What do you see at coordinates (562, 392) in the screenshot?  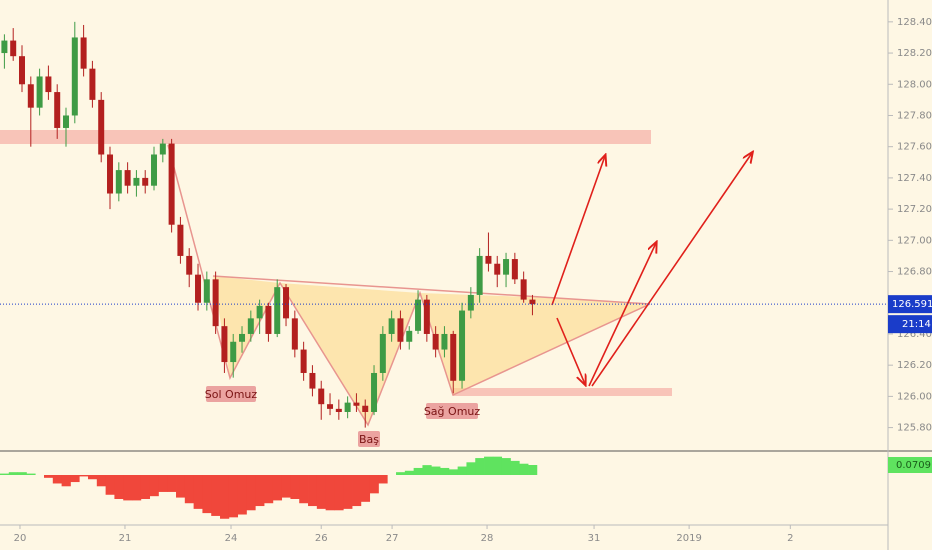 I see `support-zone` at bounding box center [562, 392].